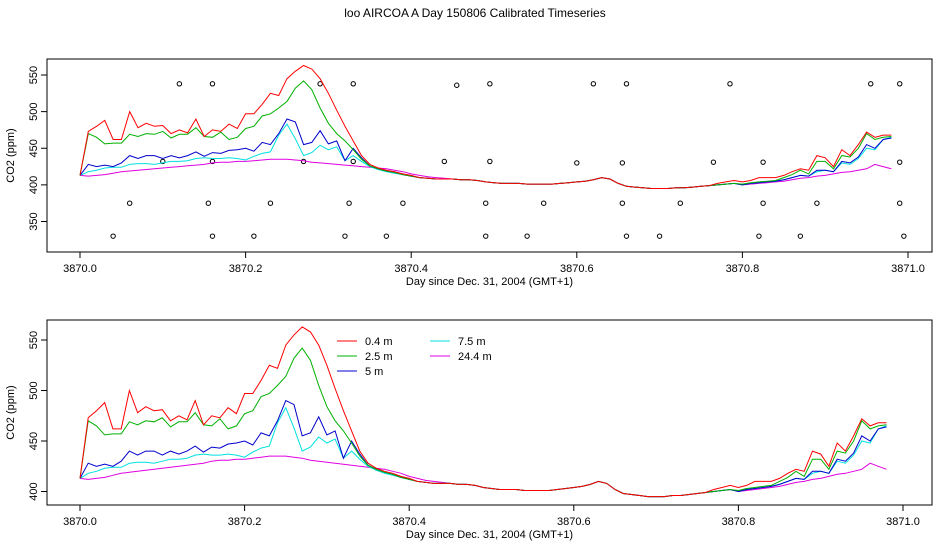 This screenshot has height=550, width=950. What do you see at coordinates (379, 357) in the screenshot?
I see `legend-label: 2.5 m` at bounding box center [379, 357].